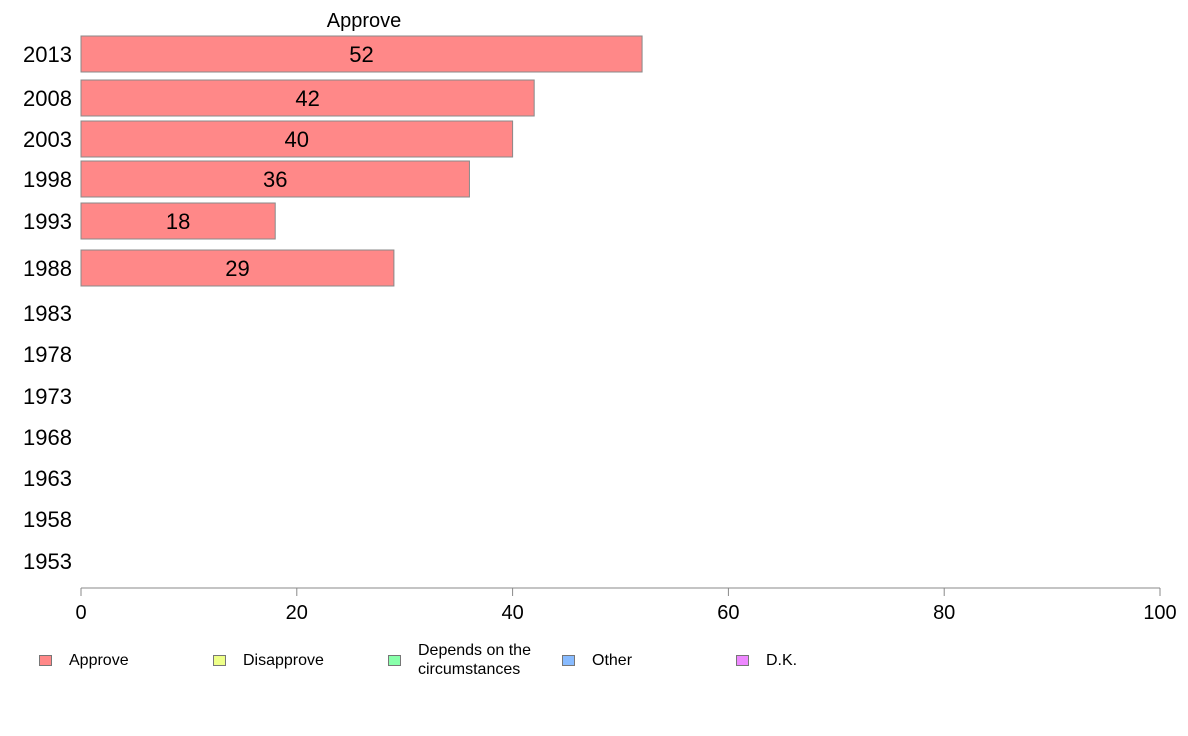 The height and width of the screenshot is (736, 1188). What do you see at coordinates (728, 613) in the screenshot?
I see `x-tick-label: 60` at bounding box center [728, 613].